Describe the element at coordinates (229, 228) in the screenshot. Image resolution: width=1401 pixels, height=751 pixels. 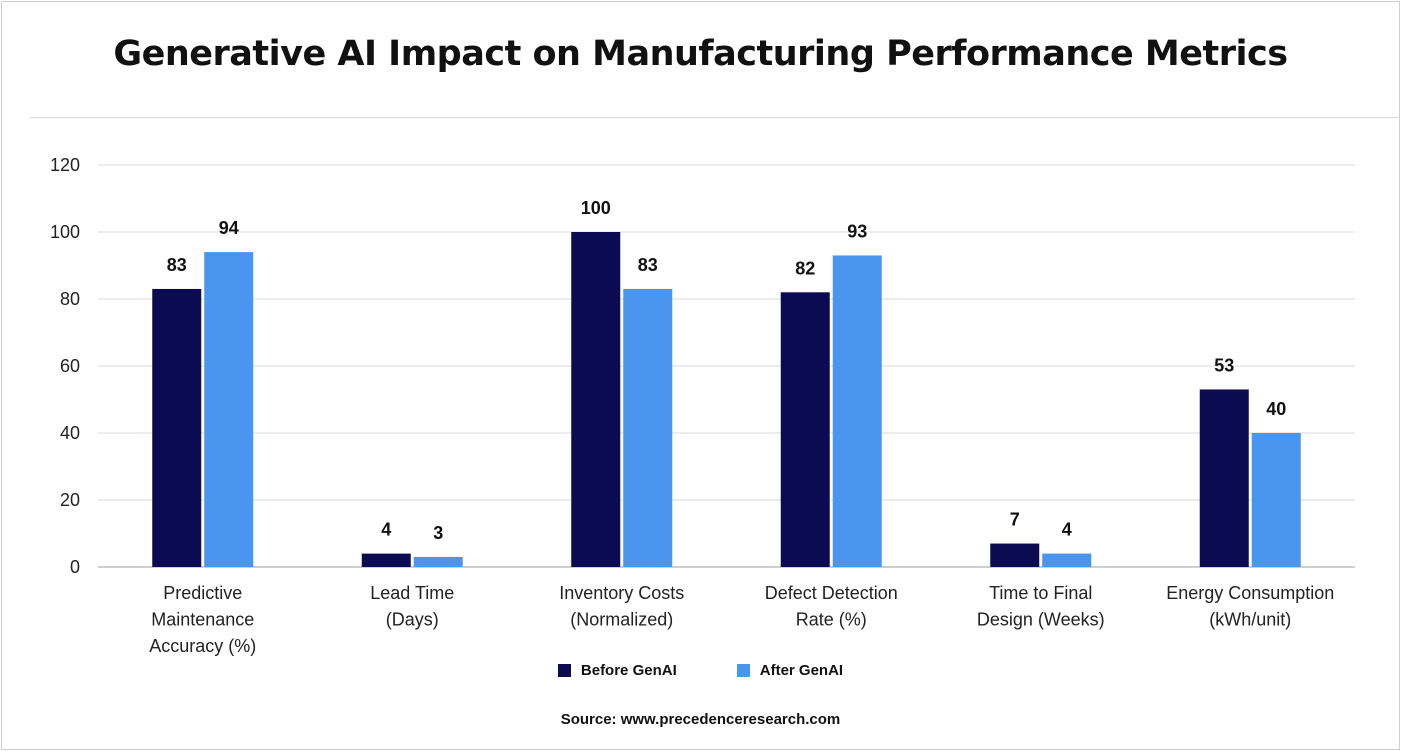
I see `data-label: 94` at that location.